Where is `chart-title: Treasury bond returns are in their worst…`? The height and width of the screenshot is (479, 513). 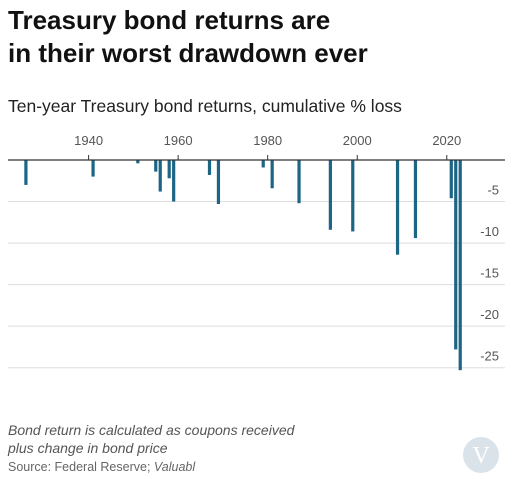
chart-title: Treasury bond returns are in their worst… is located at coordinates (258, 37).